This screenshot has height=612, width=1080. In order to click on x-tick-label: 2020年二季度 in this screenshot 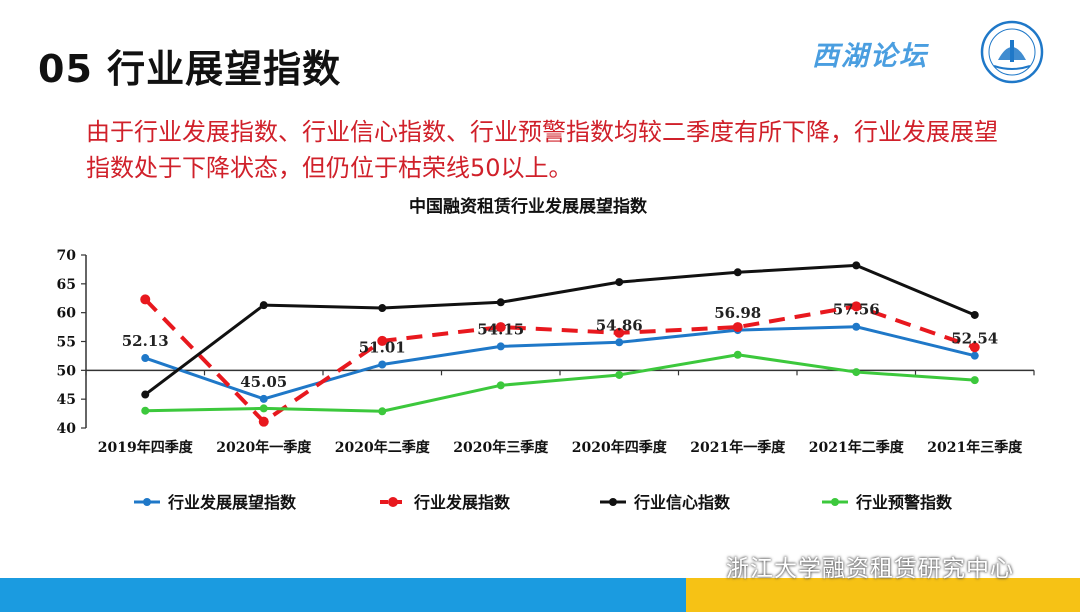, I will do `click(383, 447)`.